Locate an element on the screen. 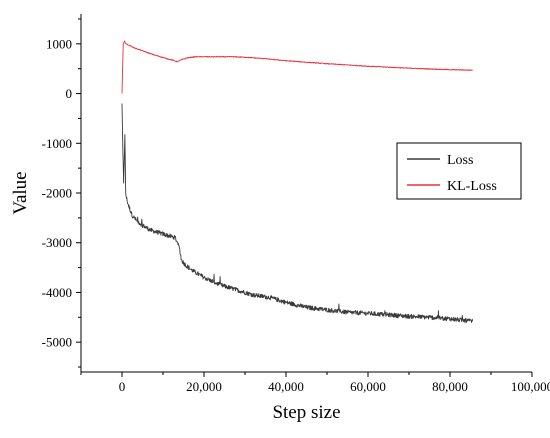 The image size is (550, 438). y-tick-label: -5000 is located at coordinates (57, 342).